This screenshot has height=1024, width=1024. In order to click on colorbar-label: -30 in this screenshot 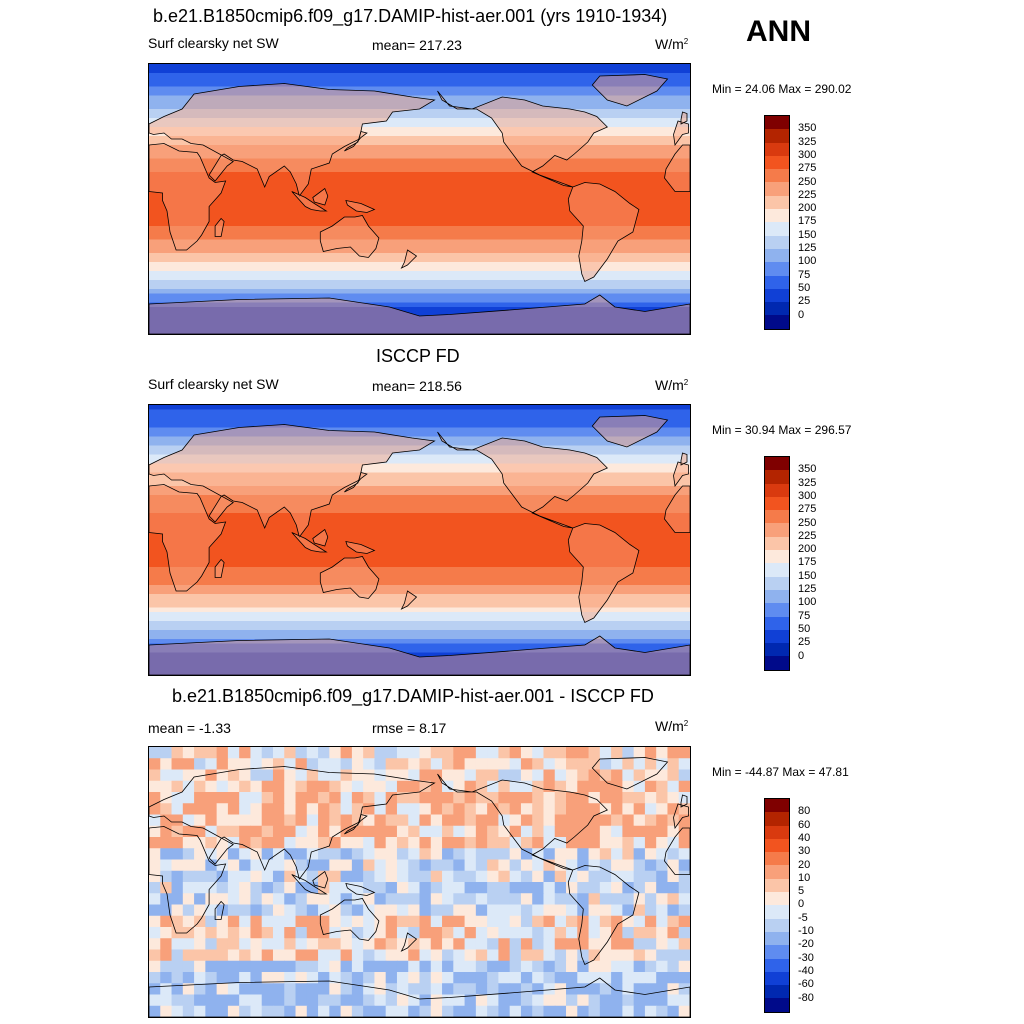, I will do `click(806, 957)`.